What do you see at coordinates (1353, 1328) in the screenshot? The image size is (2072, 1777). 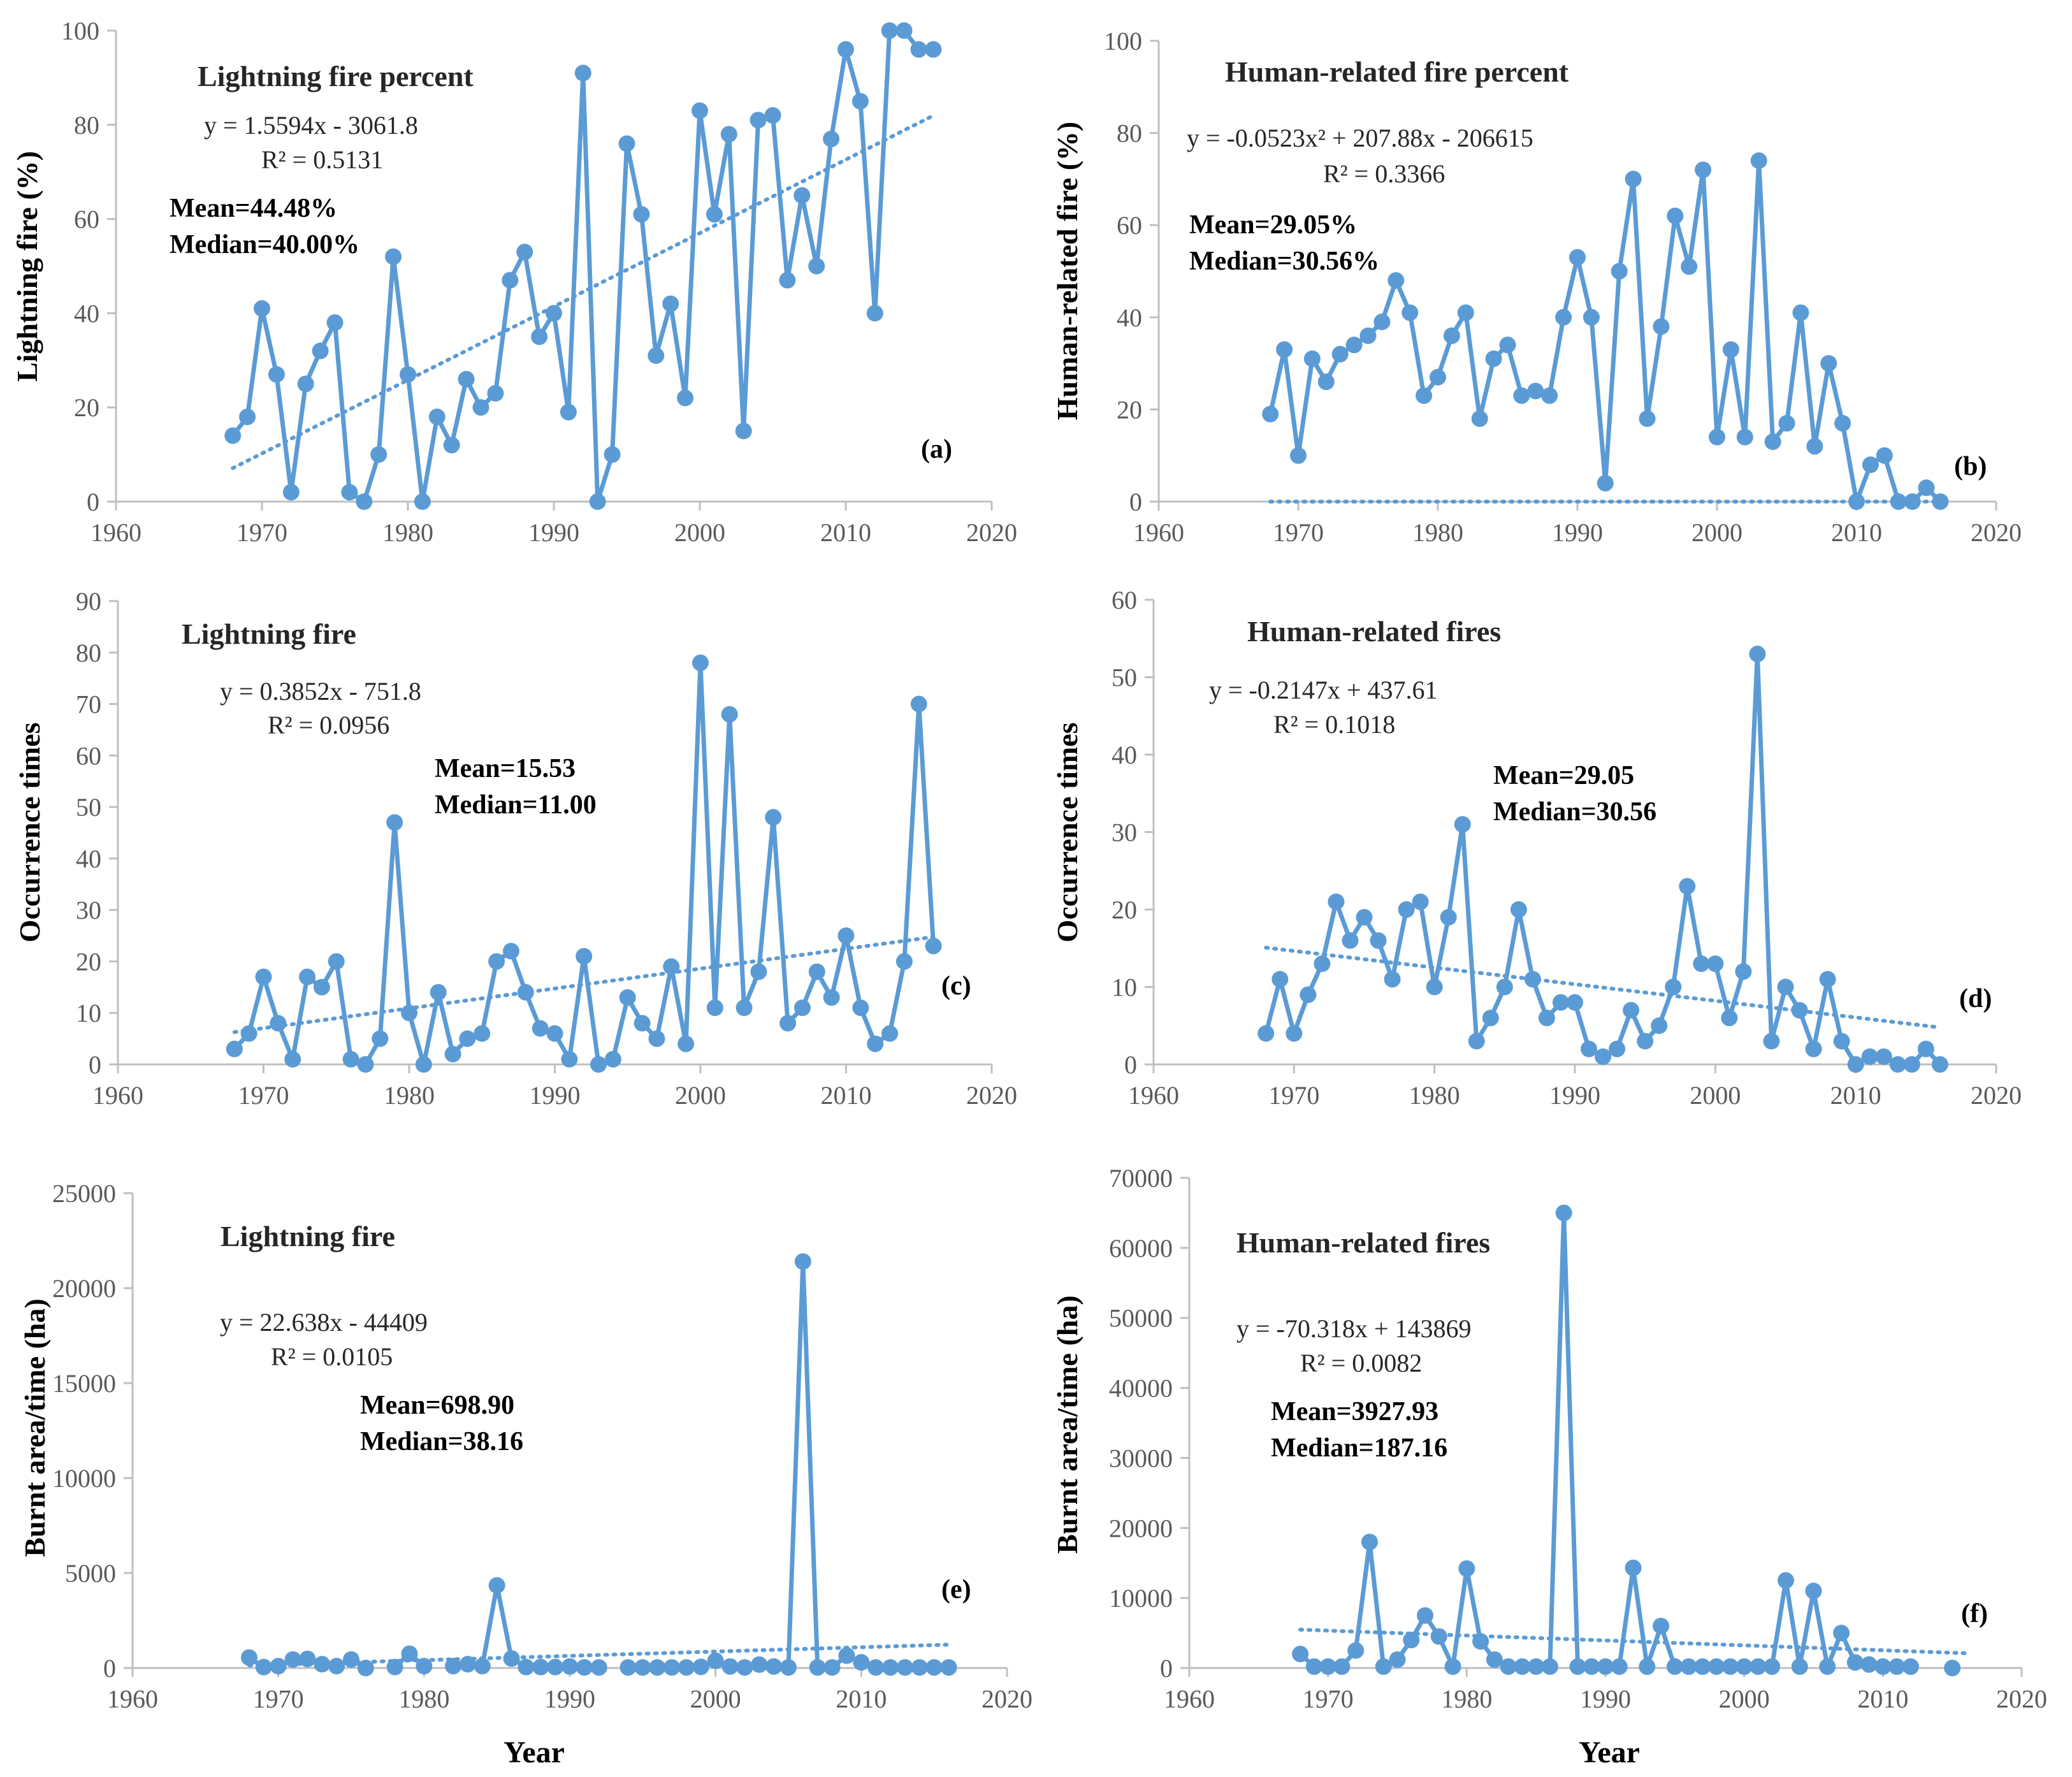 I see `trend-equation: y = -70.318x + 143869` at bounding box center [1353, 1328].